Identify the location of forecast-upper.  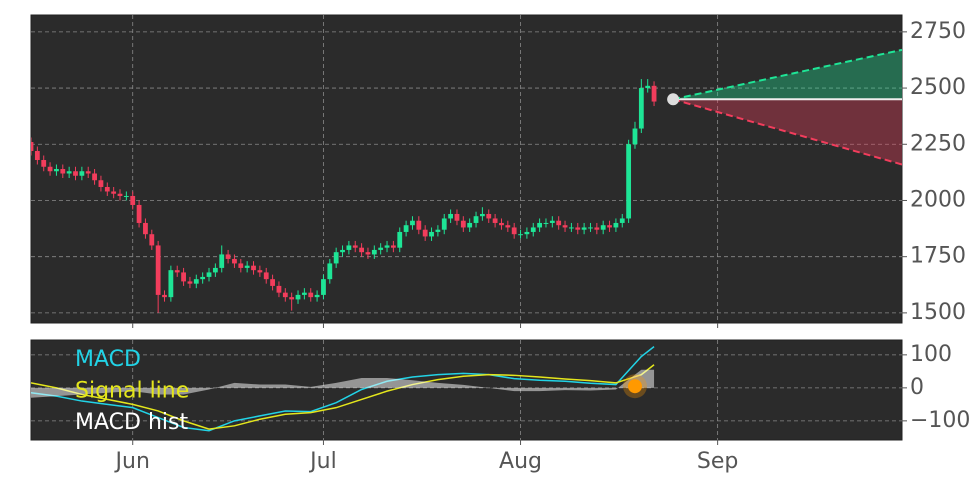
(787, 74).